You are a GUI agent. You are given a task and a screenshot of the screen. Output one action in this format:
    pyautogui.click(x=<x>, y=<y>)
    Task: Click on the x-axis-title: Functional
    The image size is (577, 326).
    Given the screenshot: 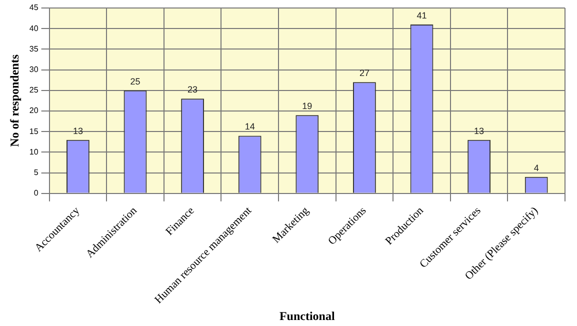 What is the action you would take?
    pyautogui.click(x=307, y=315)
    